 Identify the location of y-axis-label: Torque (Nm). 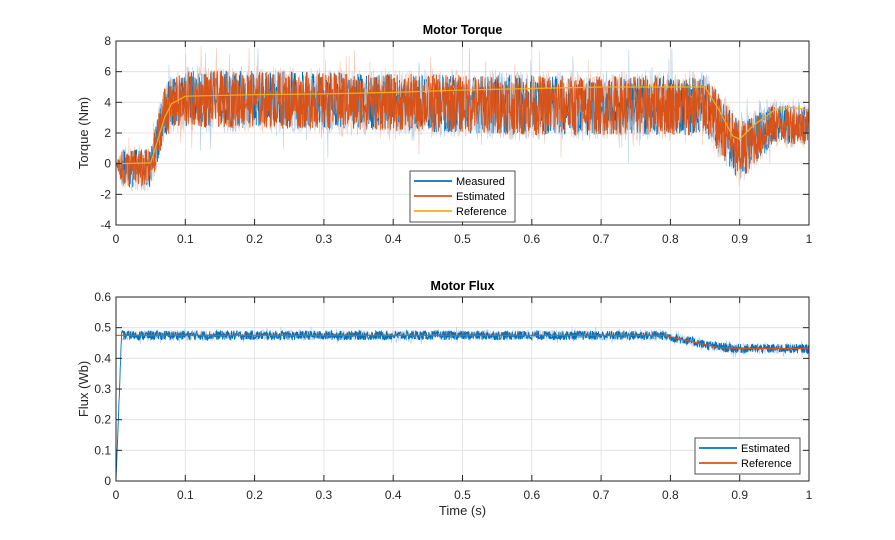
(83, 133).